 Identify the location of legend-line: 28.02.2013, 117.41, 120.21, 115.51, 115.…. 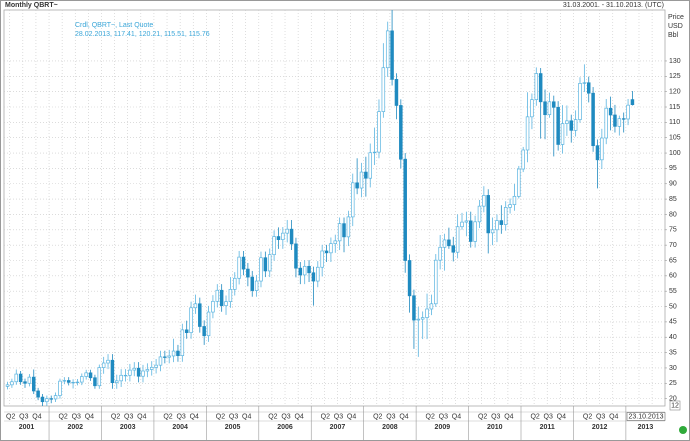
(142, 34).